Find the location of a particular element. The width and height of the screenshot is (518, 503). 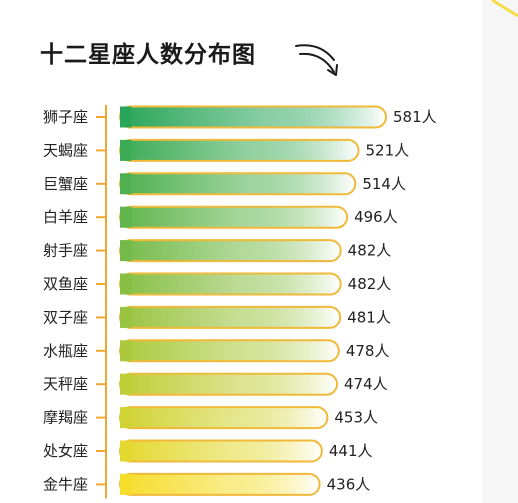

category-label: 水瓶座 is located at coordinates (65, 351).